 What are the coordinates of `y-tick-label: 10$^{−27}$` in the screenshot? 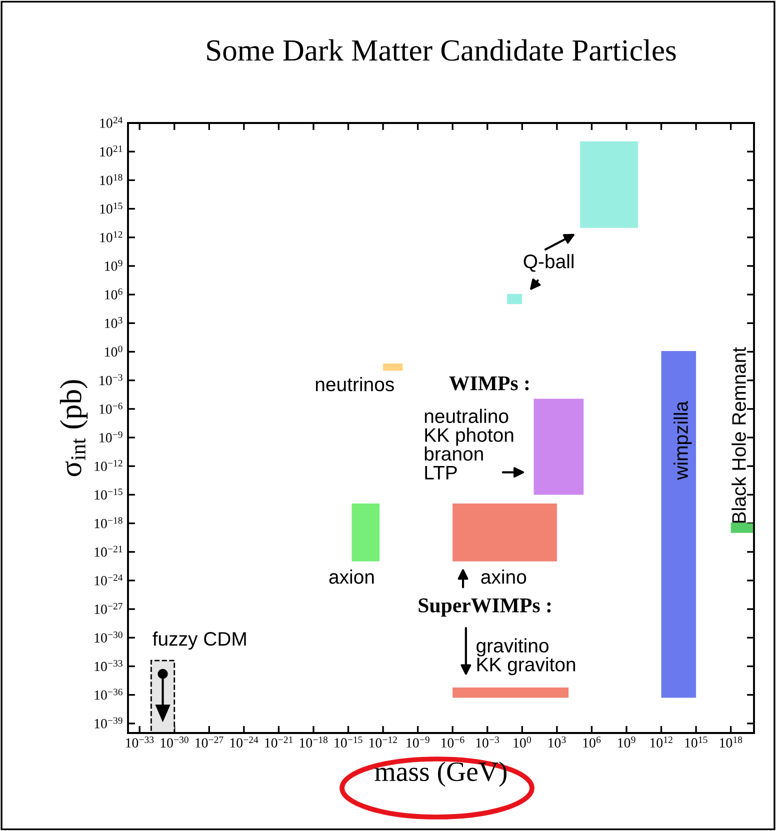 It's located at (108, 608).